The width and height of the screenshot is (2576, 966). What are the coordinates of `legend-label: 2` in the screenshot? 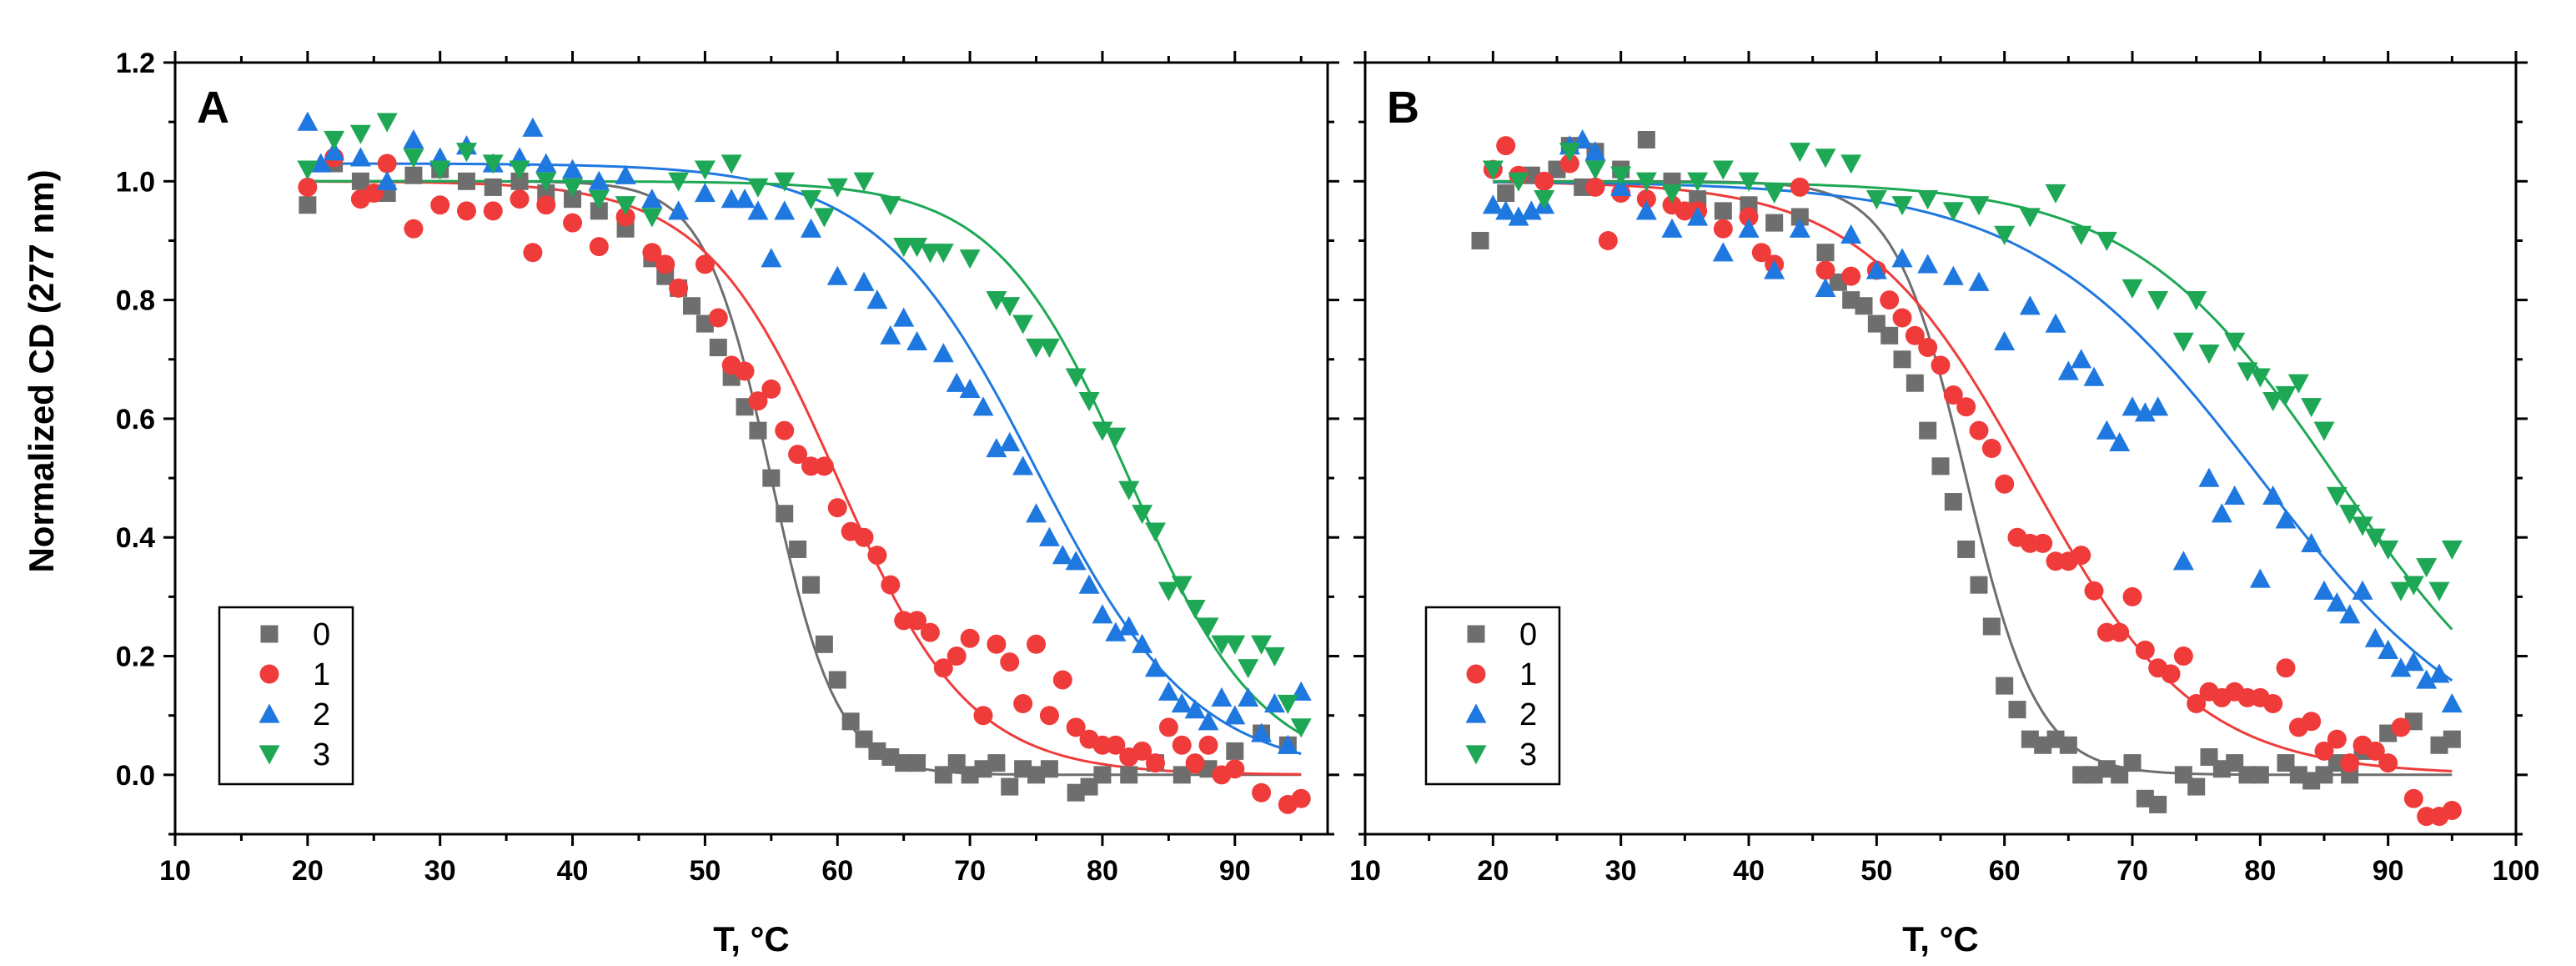 It's located at (1528, 714).